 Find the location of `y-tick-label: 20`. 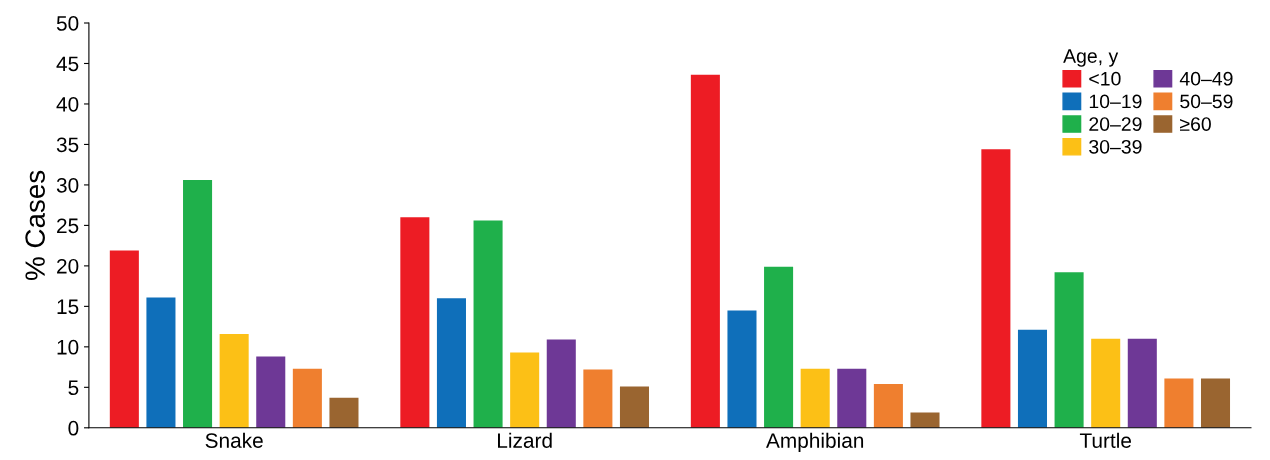

y-tick-label: 20 is located at coordinates (68, 266).